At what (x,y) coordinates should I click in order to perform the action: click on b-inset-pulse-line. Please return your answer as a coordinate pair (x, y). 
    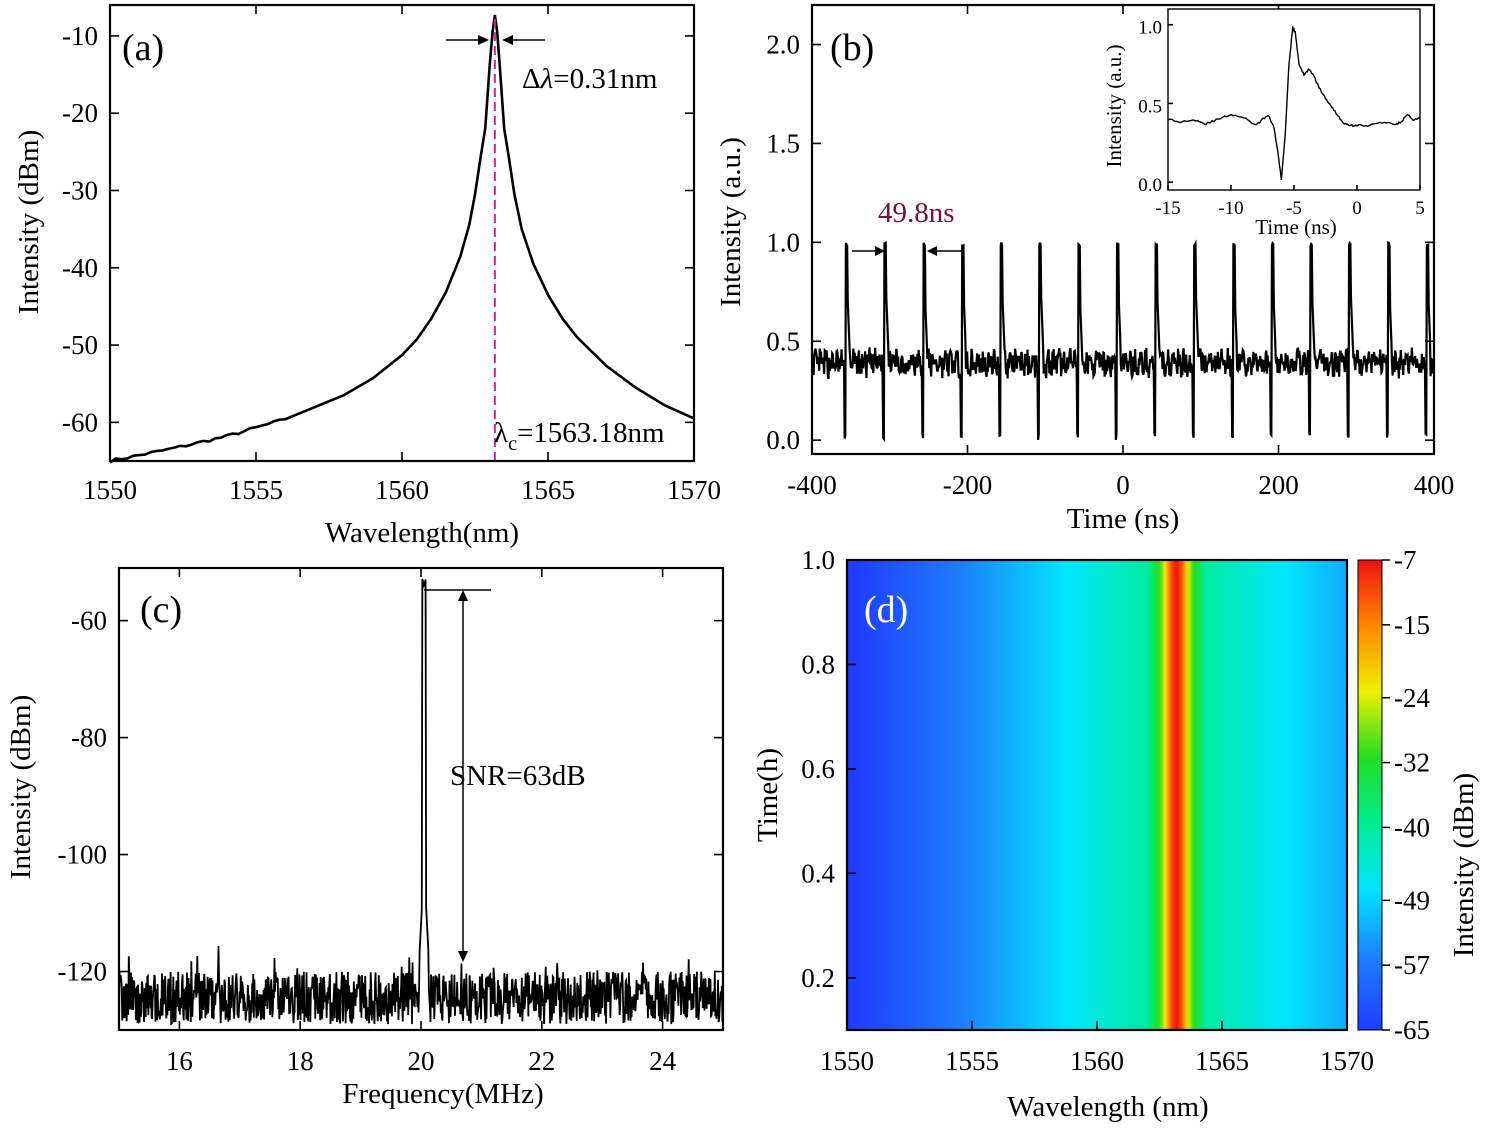
    Looking at the image, I should click on (1294, 102).